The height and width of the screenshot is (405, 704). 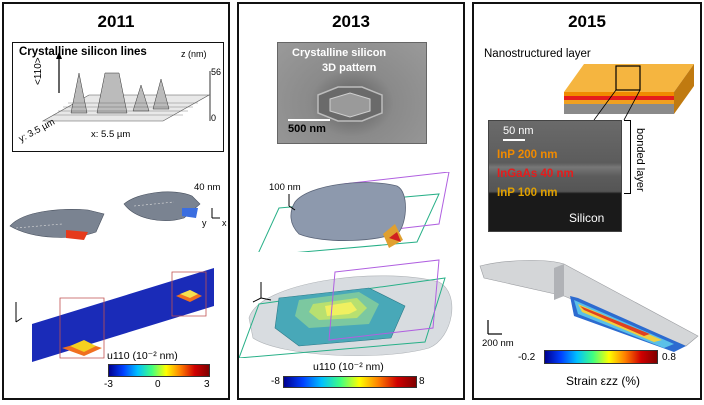 What do you see at coordinates (275, 381) in the screenshot?
I see `colorbar-min: -8` at bounding box center [275, 381].